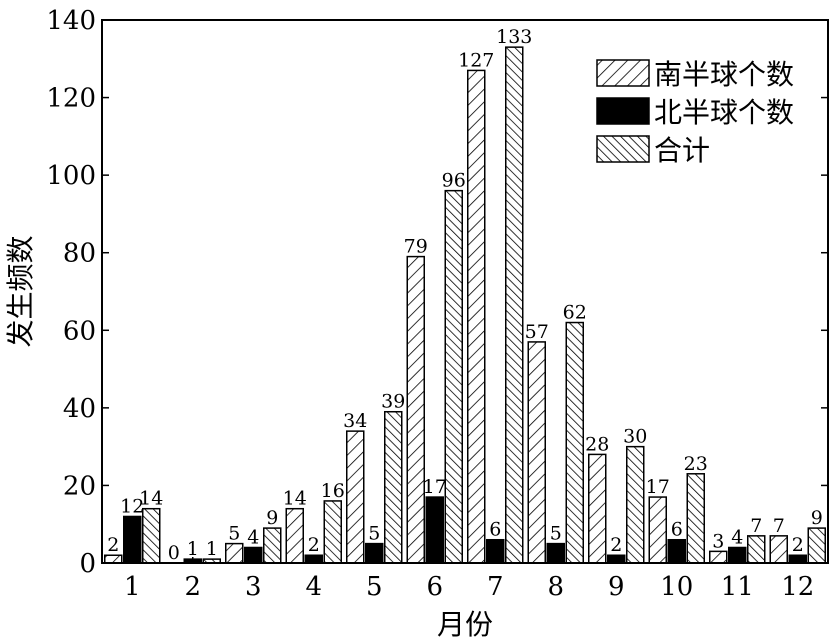 The image size is (830, 644). What do you see at coordinates (132, 587) in the screenshot?
I see `x-tick-label: 1` at bounding box center [132, 587].